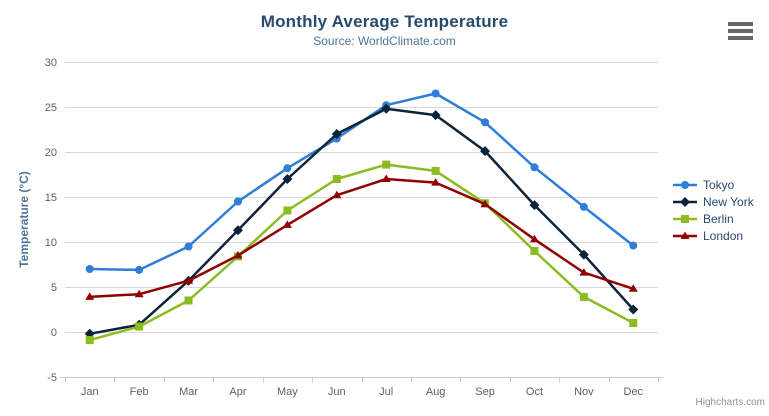 This screenshot has width=769, height=416. What do you see at coordinates (24, 219) in the screenshot?
I see `y-axis-title: Temperature (°C)` at bounding box center [24, 219].